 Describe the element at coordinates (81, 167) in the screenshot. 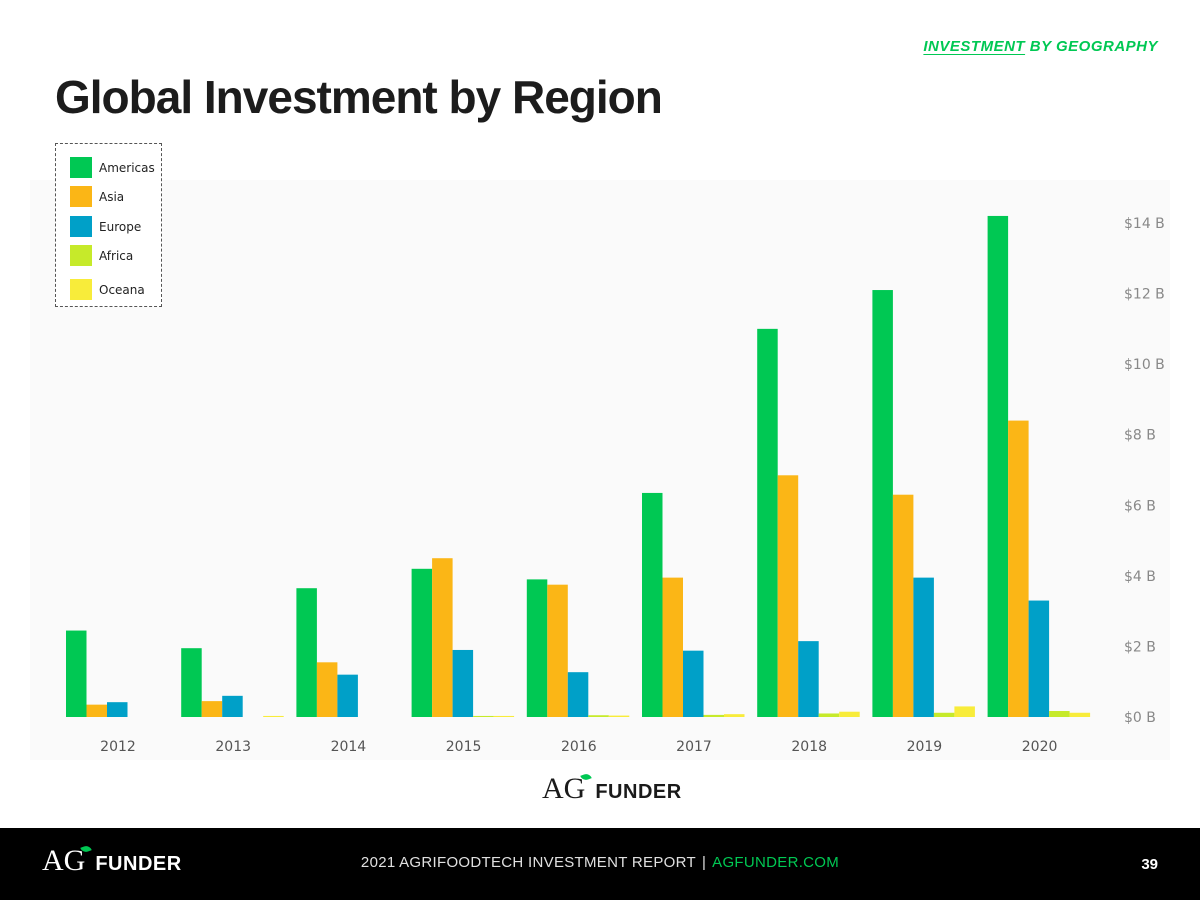

I see `legend-swatch-americas` at that location.